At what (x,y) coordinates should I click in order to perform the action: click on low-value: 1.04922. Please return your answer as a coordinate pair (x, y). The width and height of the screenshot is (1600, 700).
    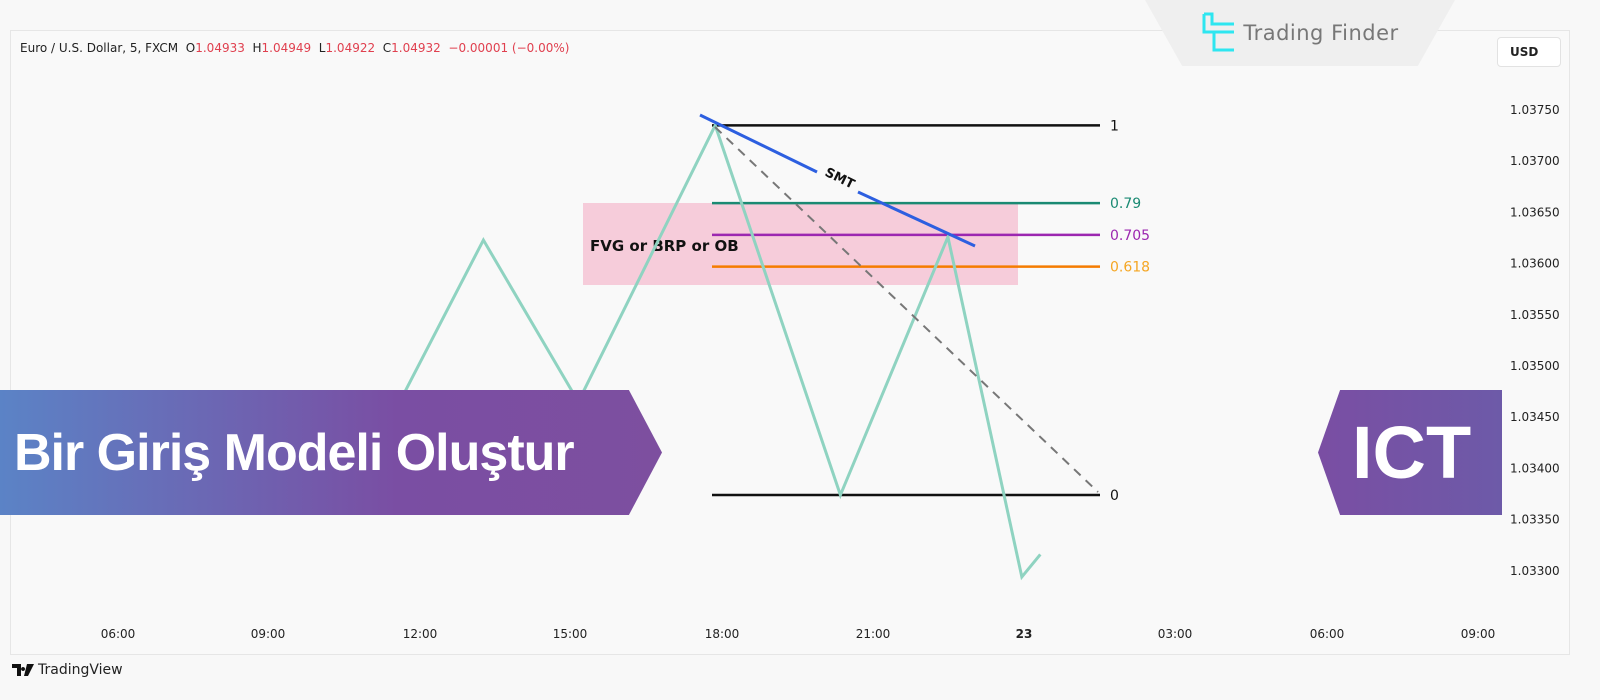
    Looking at the image, I should click on (350, 48).